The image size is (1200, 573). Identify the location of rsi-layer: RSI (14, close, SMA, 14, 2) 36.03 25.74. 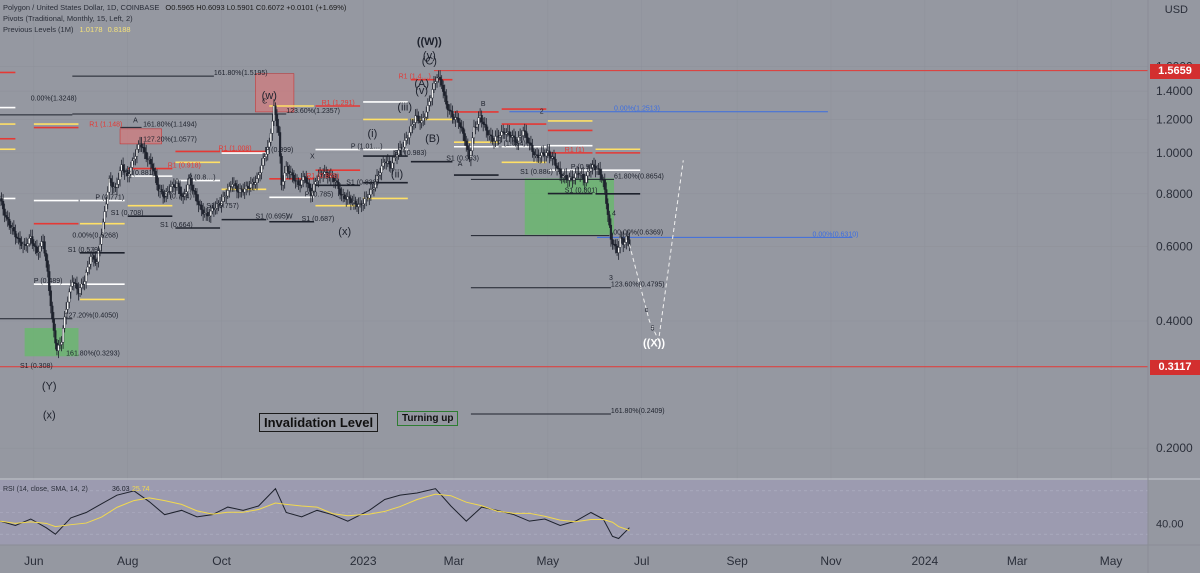
(600, 511).